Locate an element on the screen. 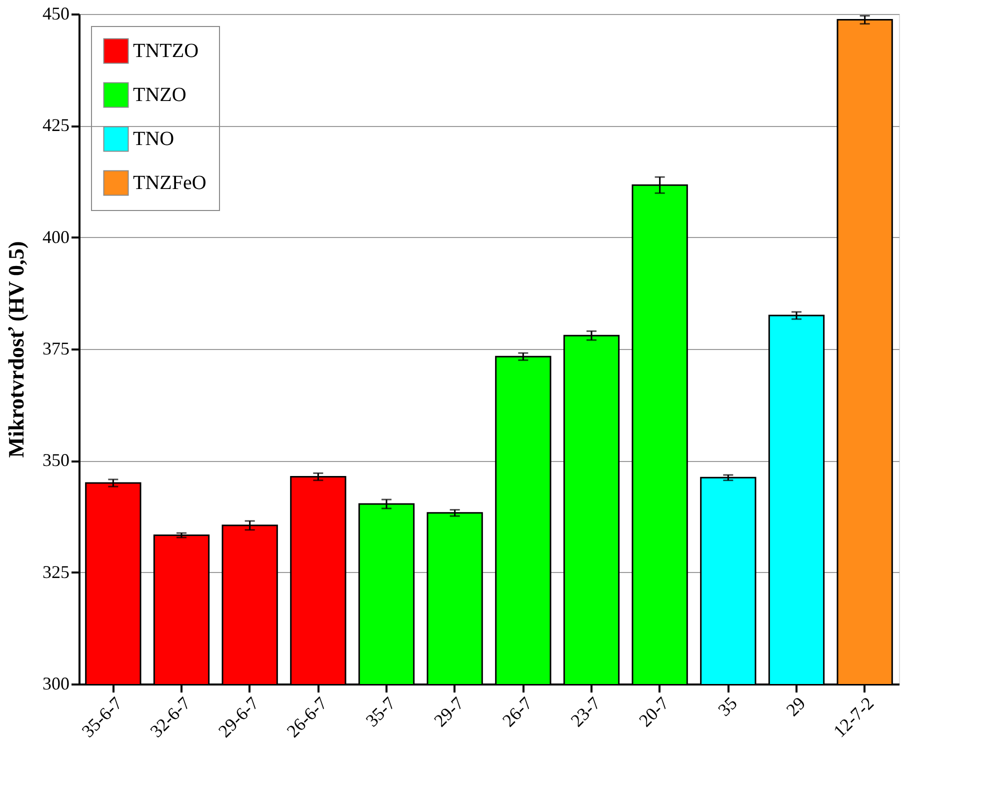 The width and height of the screenshot is (988, 805). legend-label: TNZFeO is located at coordinates (169, 183).